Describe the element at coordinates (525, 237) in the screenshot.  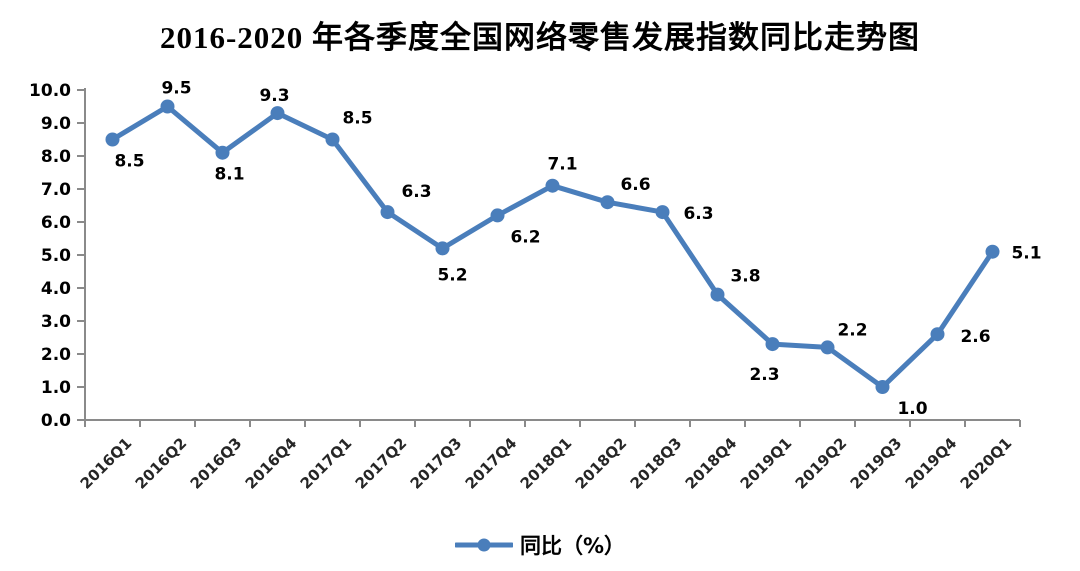
I see `data-label: 6.2` at that location.